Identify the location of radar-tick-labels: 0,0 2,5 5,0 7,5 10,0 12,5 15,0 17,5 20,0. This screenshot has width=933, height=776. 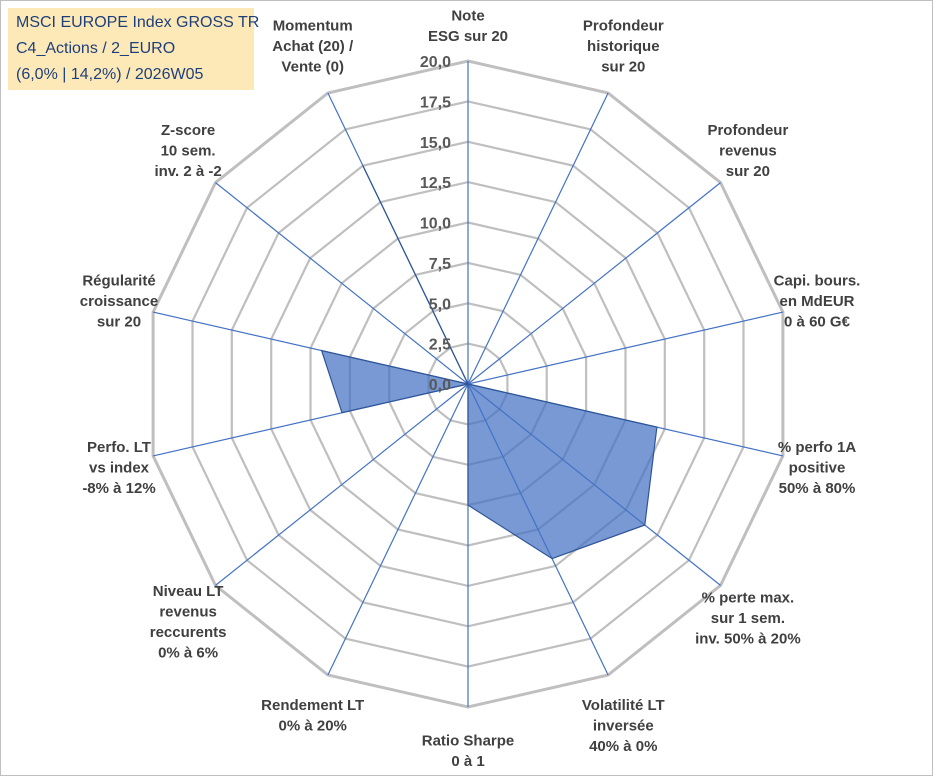
(435, 224).